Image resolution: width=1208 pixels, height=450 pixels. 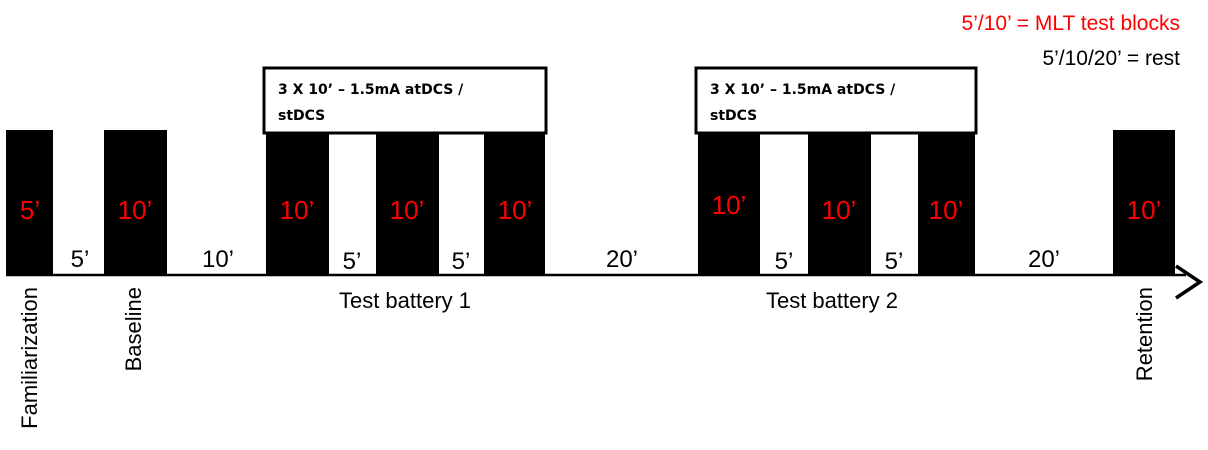 I want to click on rest-period-labels: 5’ 10’ 5’ 5’ 20’ 5’ 5’ 20’, so click(x=565, y=260).